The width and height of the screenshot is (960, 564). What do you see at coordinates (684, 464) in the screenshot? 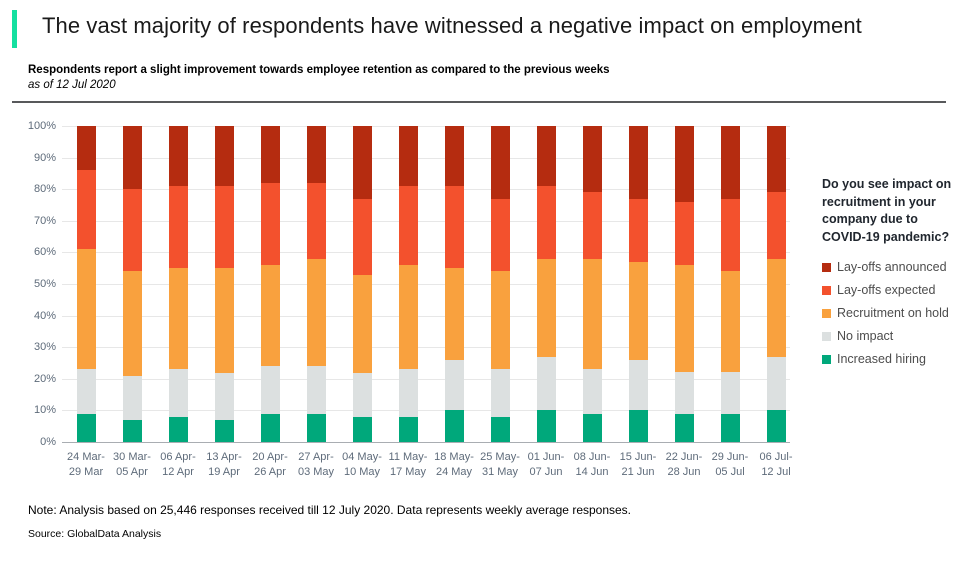
I see `x-tick-label: 22 Jun- 28 Jun` at bounding box center [684, 464].